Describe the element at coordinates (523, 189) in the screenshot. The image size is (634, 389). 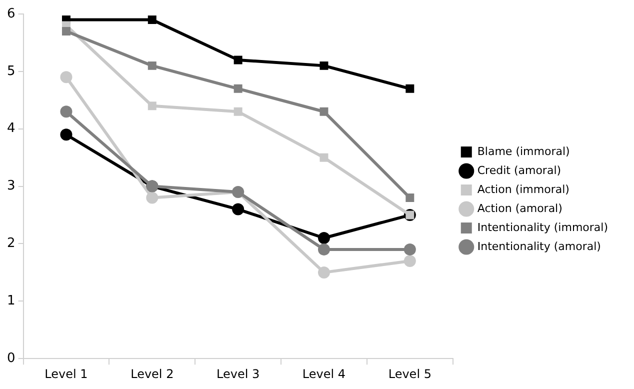
I see `legend-label: Action (immoral)` at that location.